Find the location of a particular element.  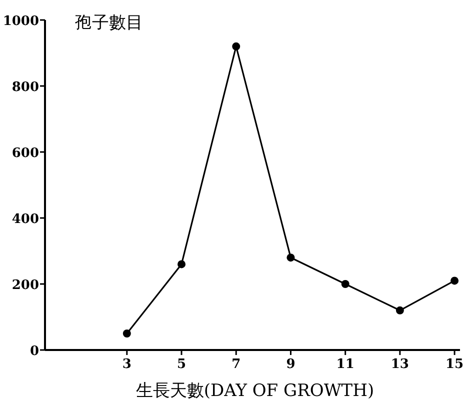

y-tick-label: 800 is located at coordinates (25, 87).